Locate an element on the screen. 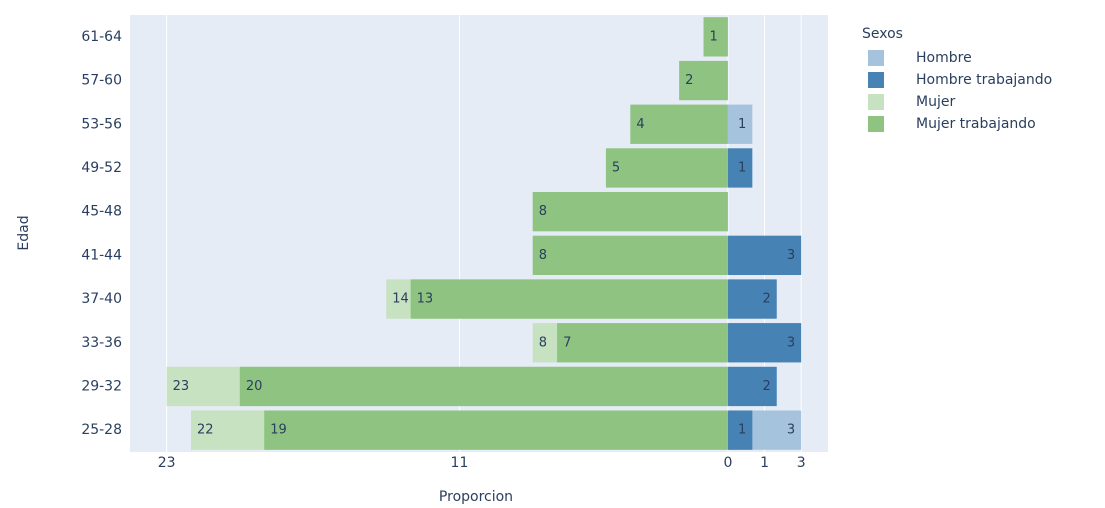  legend-label: Mujer is located at coordinates (935, 102).